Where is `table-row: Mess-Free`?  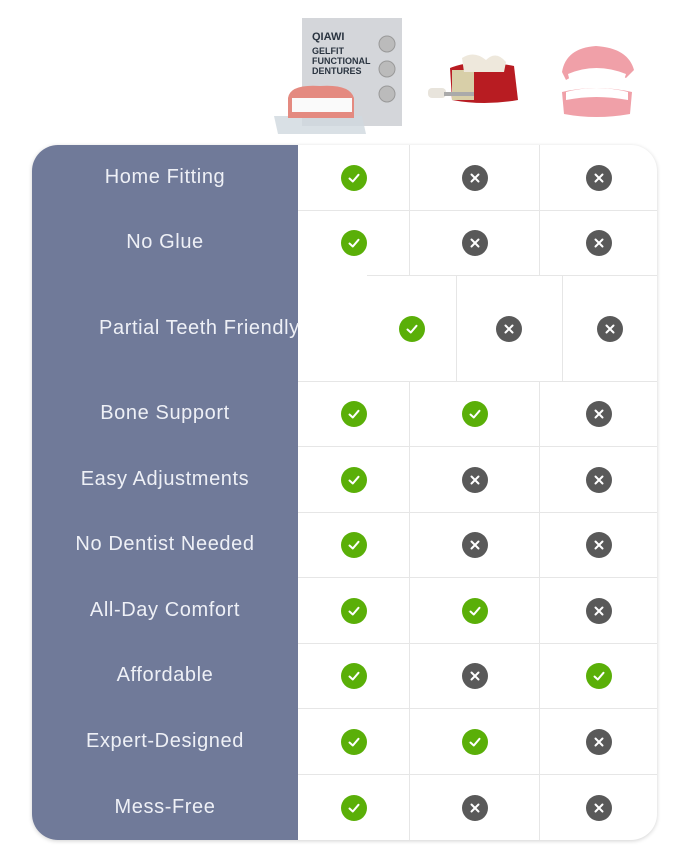 table-row: Mess-Free is located at coordinates (344, 807).